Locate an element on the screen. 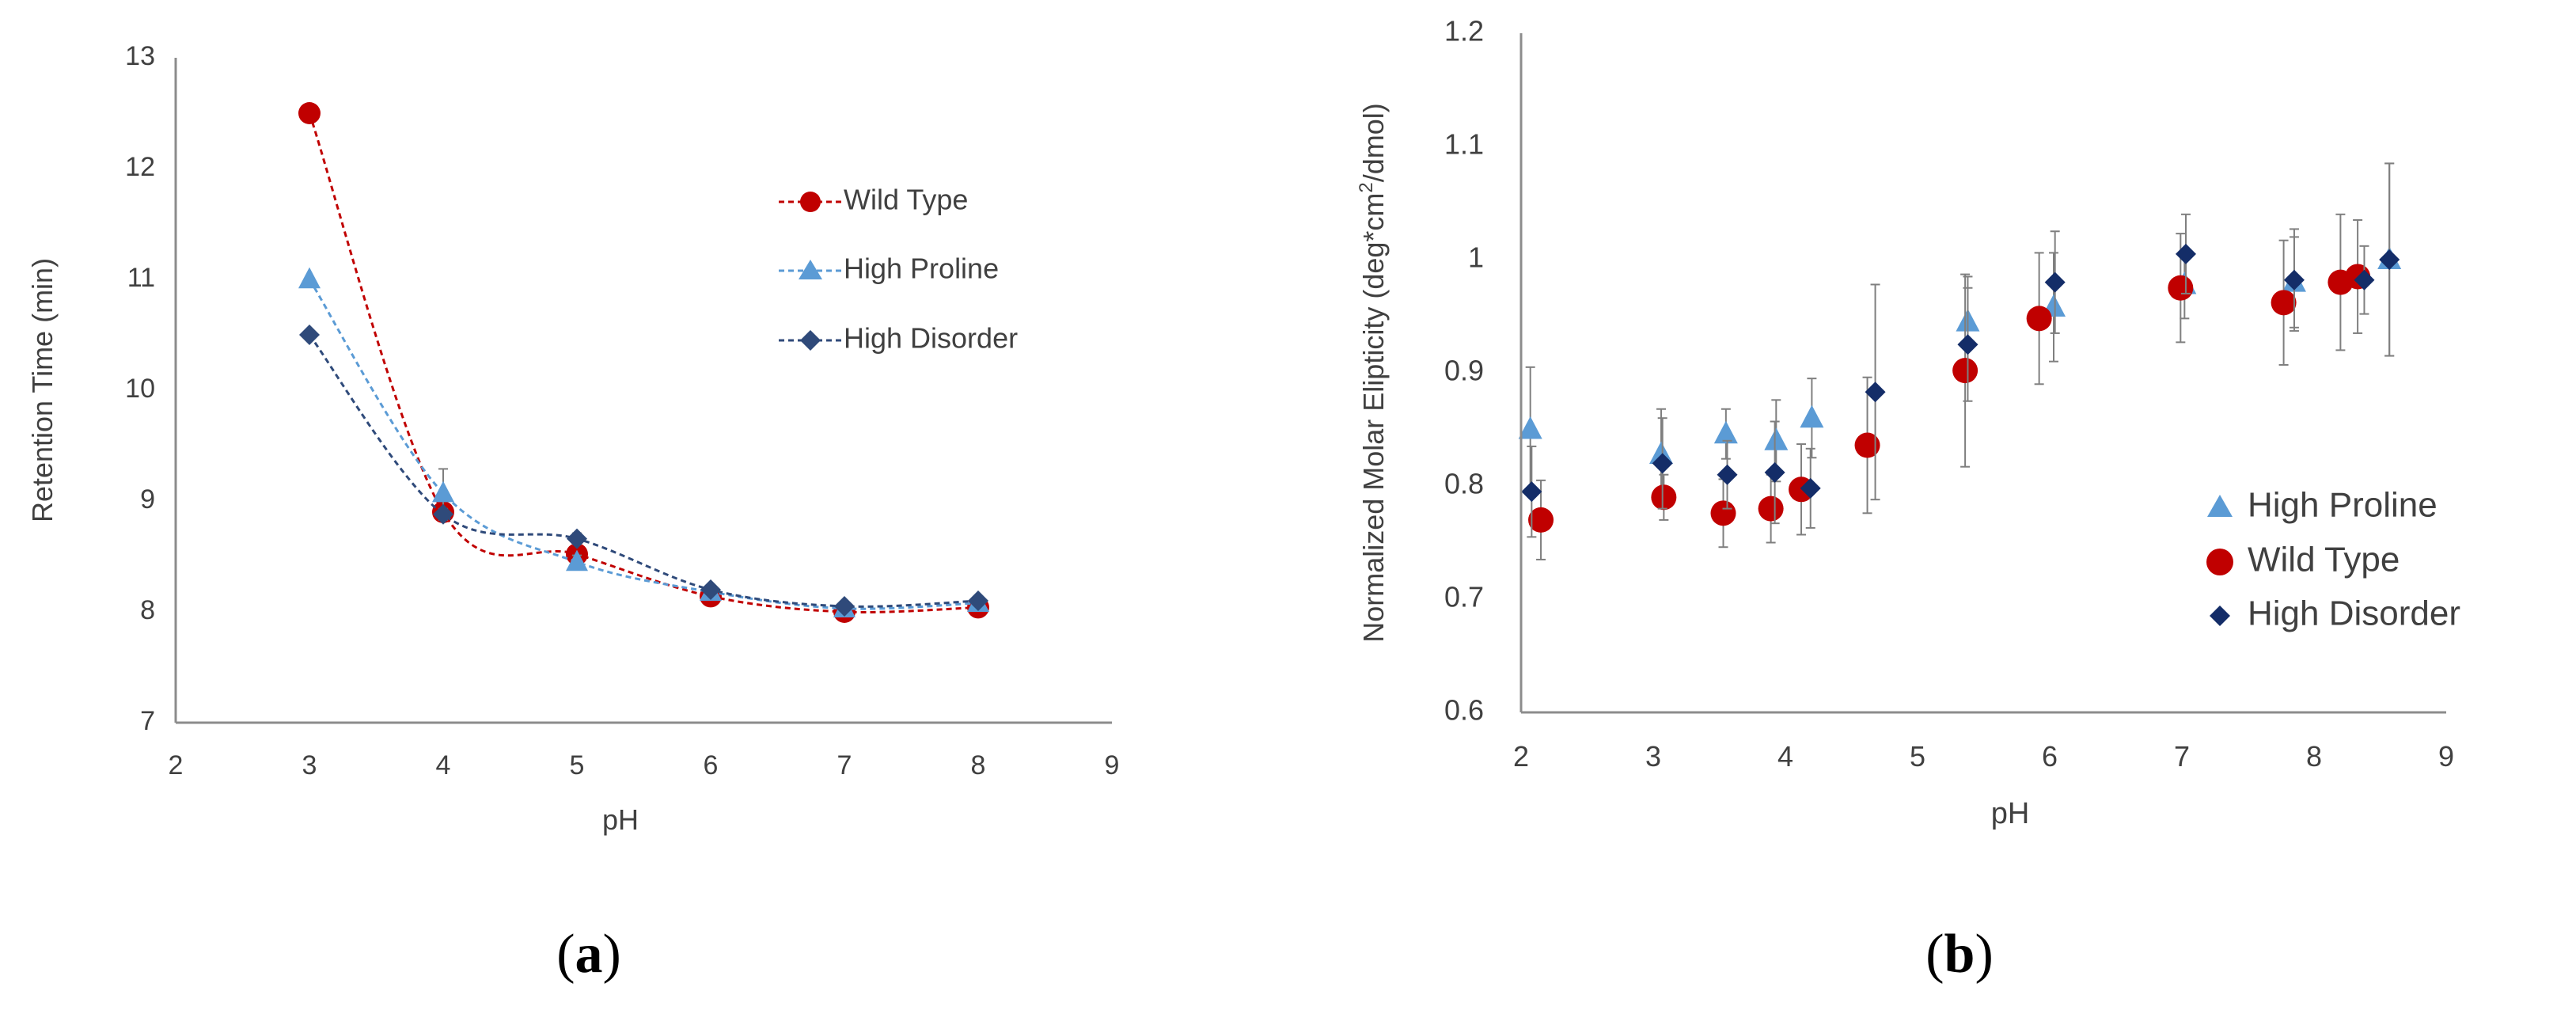  panel-a-y-tick-label: 9 is located at coordinates (147, 499).